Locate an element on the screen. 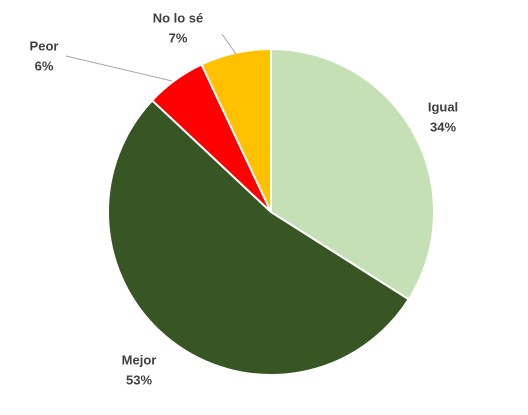 The image size is (528, 415). value-label: 53% is located at coordinates (139, 379).